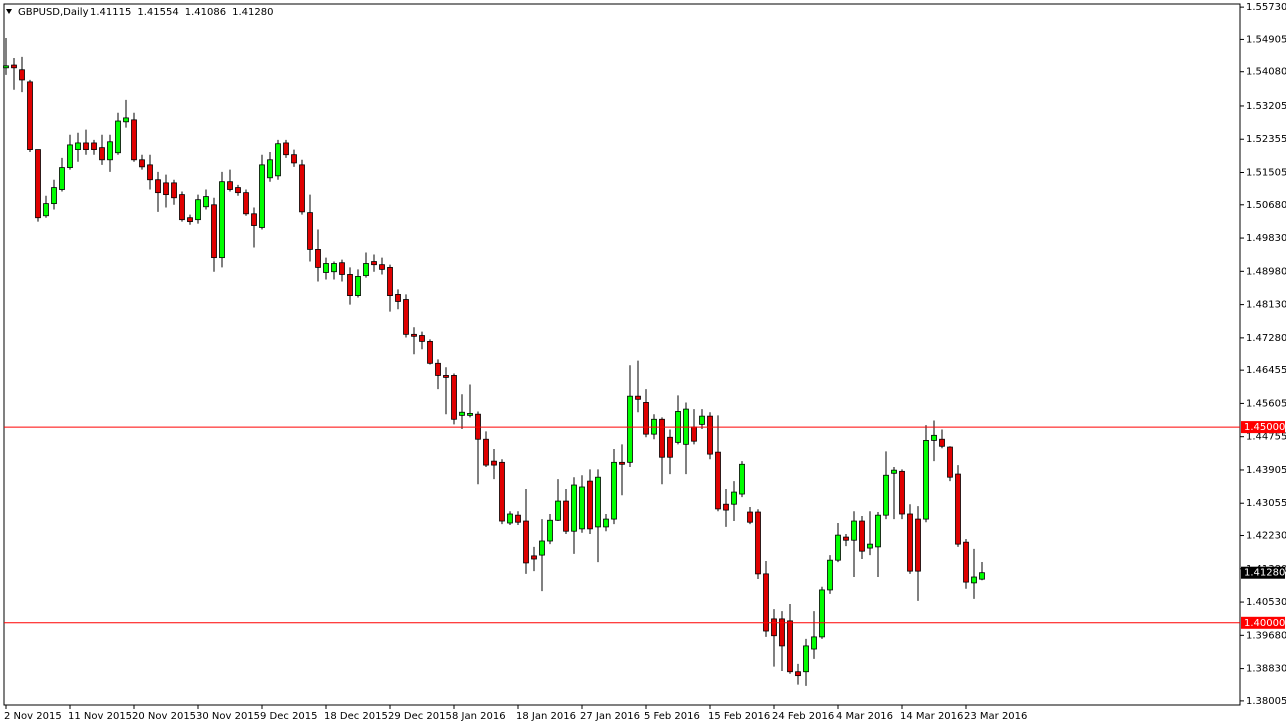 This screenshot has width=1286, height=726. I want to click on y-tick-label: 1.51505, so click(1266, 172).